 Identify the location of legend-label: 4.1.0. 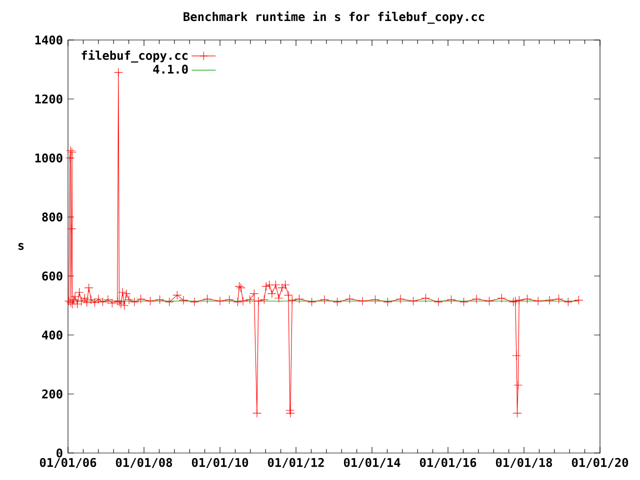
(170, 69).